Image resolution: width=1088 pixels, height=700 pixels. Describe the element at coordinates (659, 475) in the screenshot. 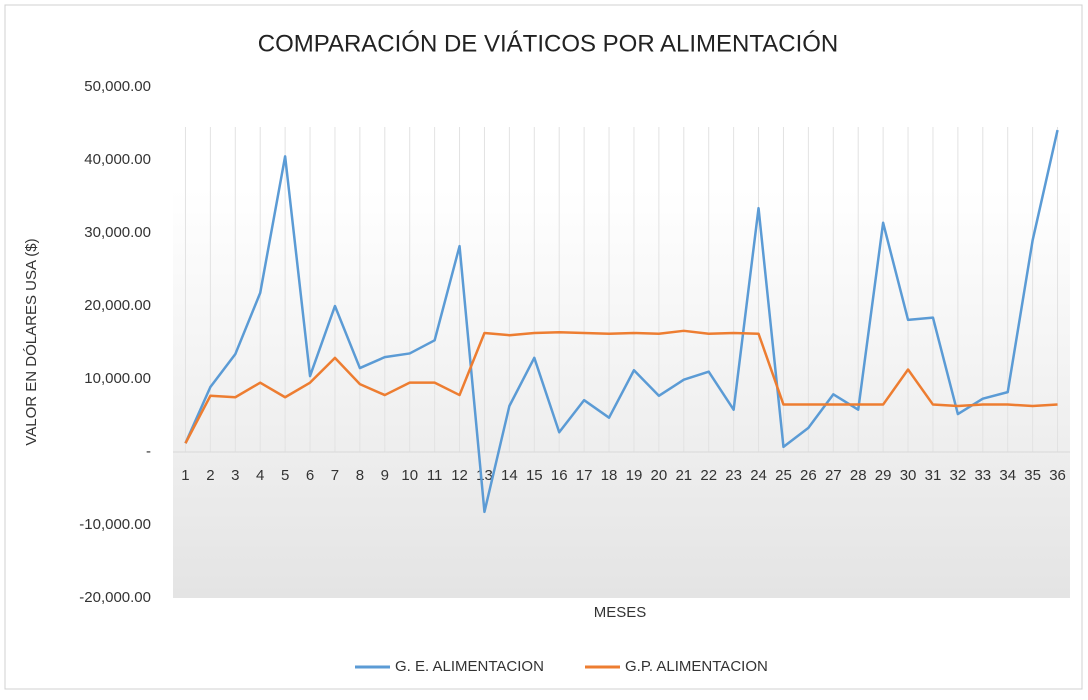

I see `x-tick-label: 20` at that location.